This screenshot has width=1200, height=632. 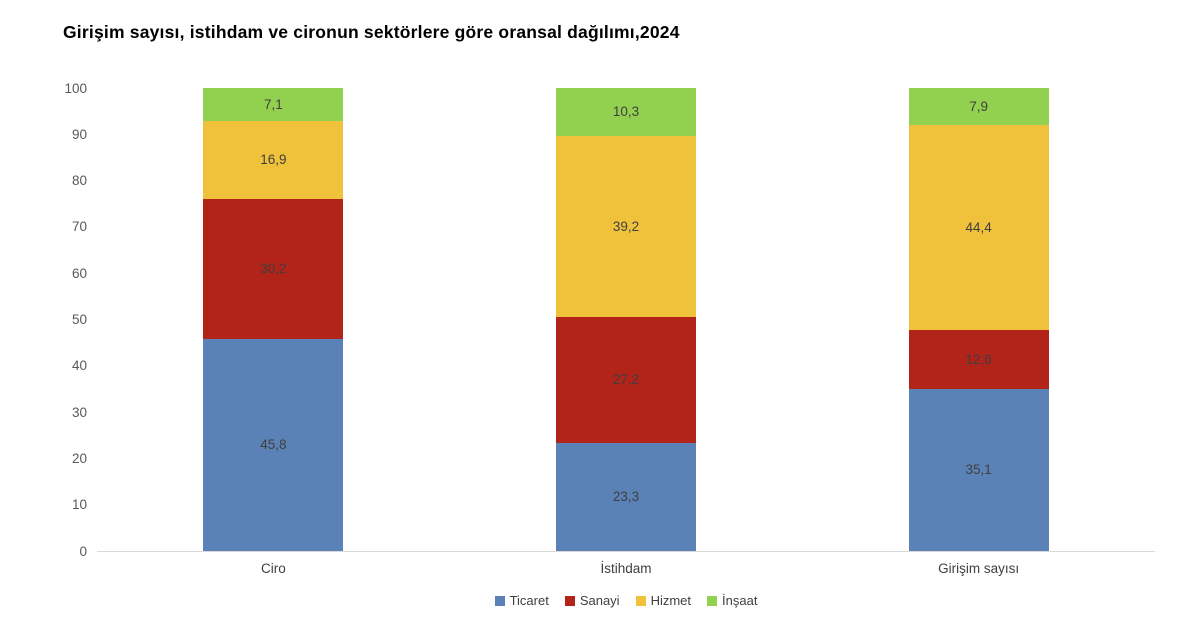 What do you see at coordinates (626, 600) in the screenshot?
I see `legend: Ticaret Sanayi Hizmet İnşaat` at bounding box center [626, 600].